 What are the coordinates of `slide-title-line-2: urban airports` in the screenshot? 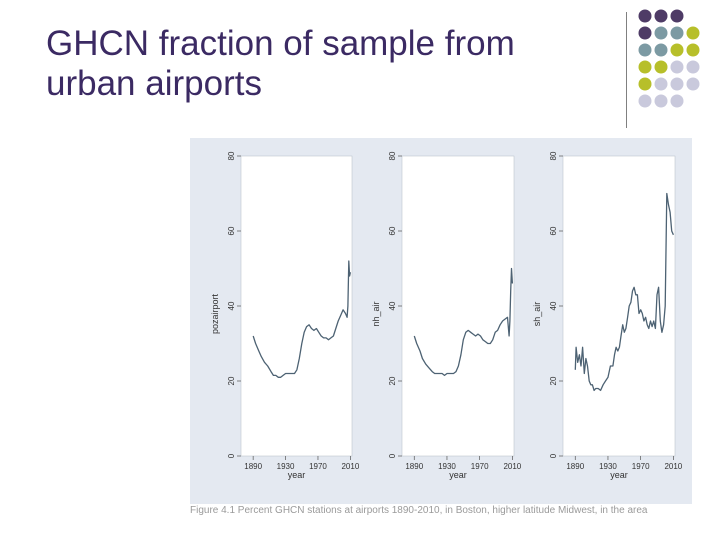 It's located at (154, 83).